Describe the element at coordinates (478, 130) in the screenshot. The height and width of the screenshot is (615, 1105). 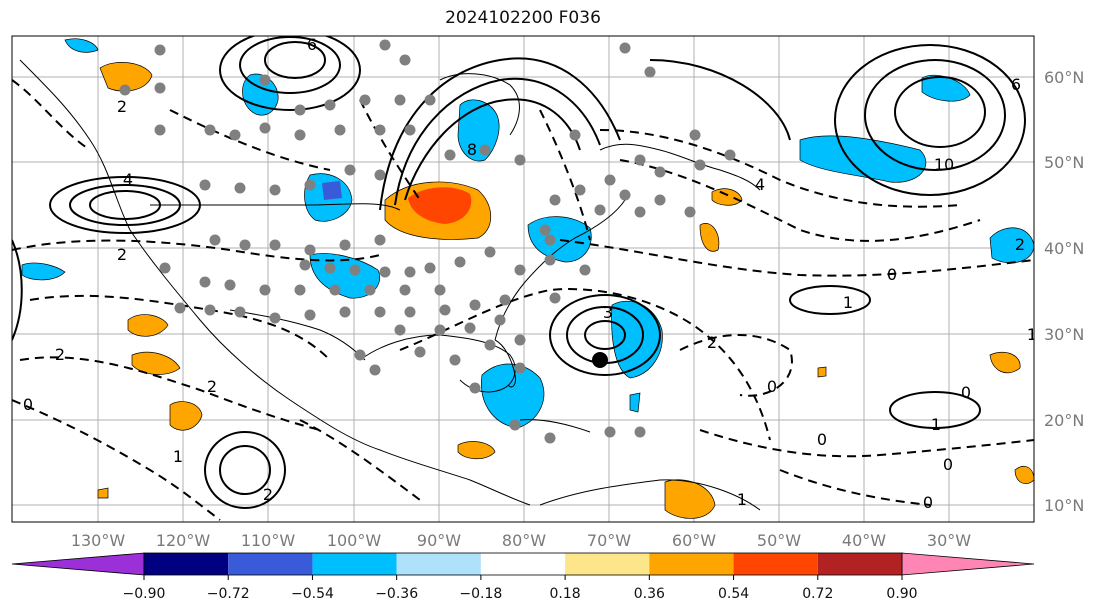
I see `blue-area-hudson` at that location.